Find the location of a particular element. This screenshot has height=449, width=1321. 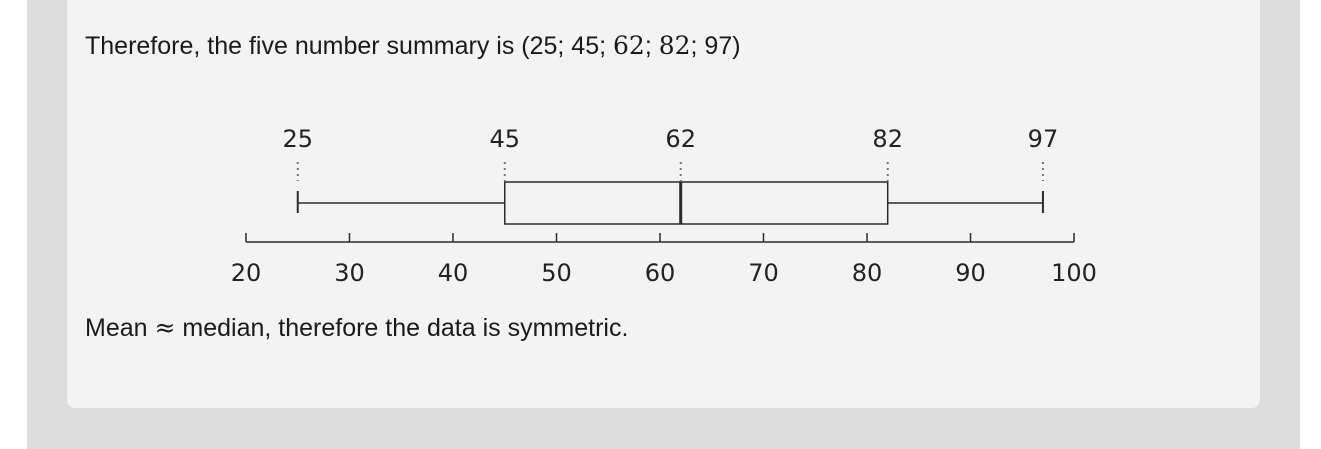

value-label: 82 is located at coordinates (887, 139).